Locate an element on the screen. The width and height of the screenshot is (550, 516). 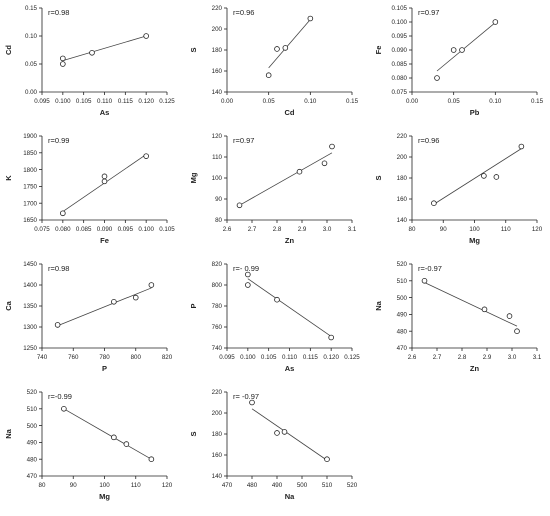
x-tick-label: 0.085 is located at coordinates (84, 229).